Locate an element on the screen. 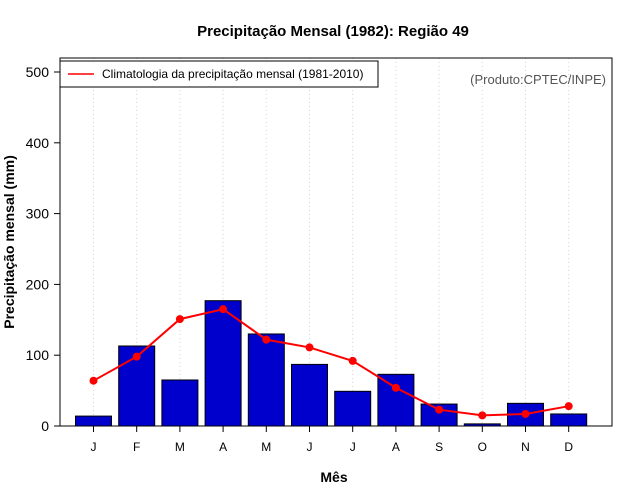 The width and height of the screenshot is (640, 500). x-tick-label: D is located at coordinates (568, 447).